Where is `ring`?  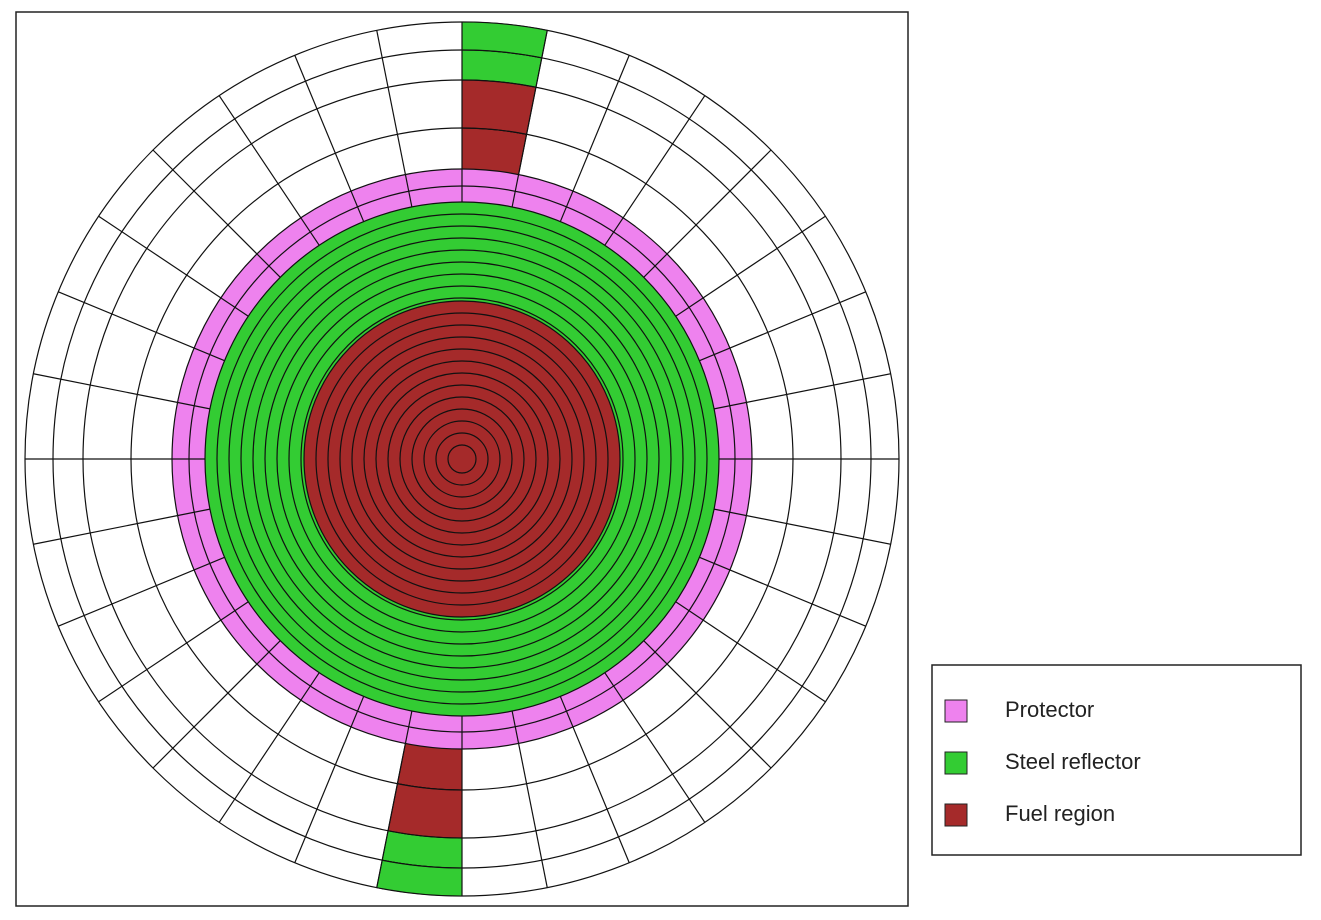 ring is located at coordinates (462, 459).